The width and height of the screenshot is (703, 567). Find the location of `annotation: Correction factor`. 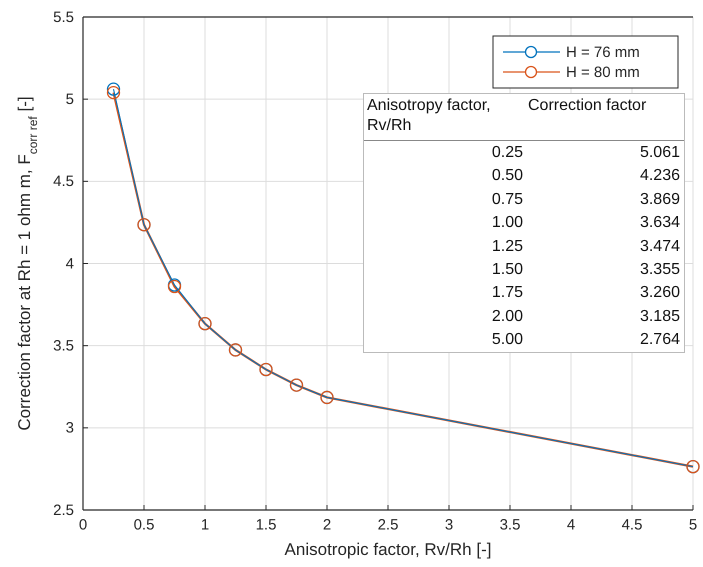

annotation: Correction factor is located at coordinates (587, 106).